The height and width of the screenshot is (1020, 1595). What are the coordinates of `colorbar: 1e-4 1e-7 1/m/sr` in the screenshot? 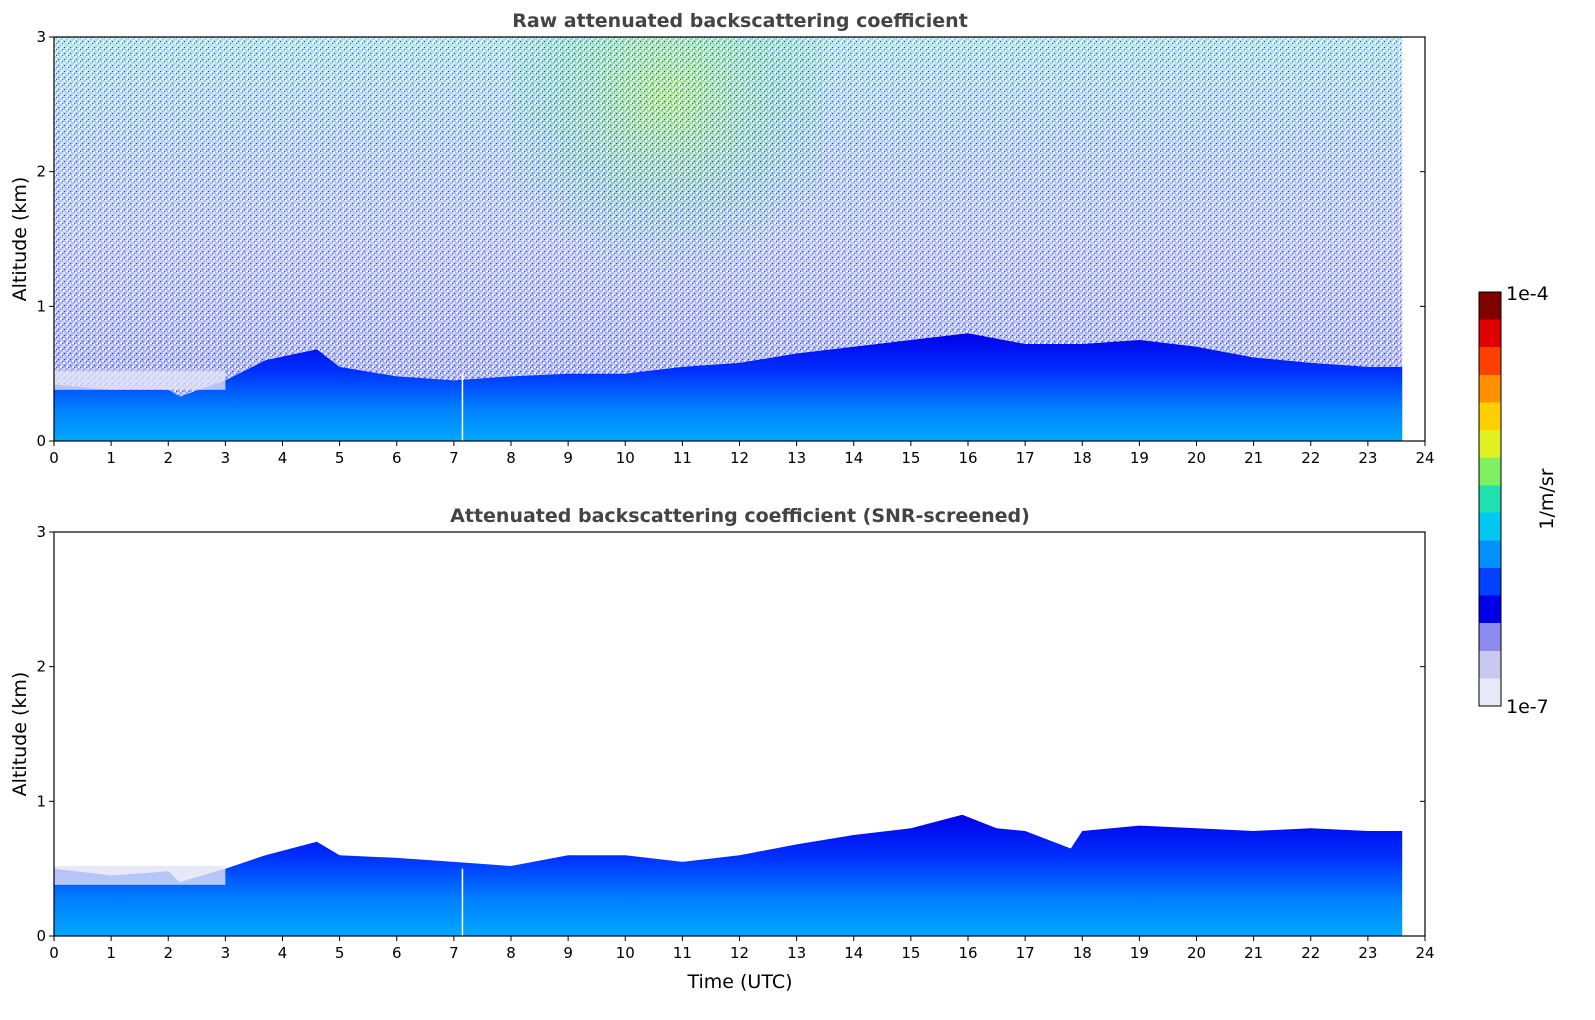 It's located at (1518, 500).